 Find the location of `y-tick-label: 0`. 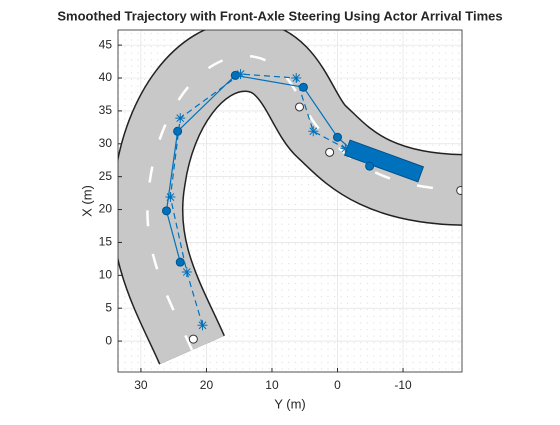

y-tick-label: 0 is located at coordinates (108, 340).